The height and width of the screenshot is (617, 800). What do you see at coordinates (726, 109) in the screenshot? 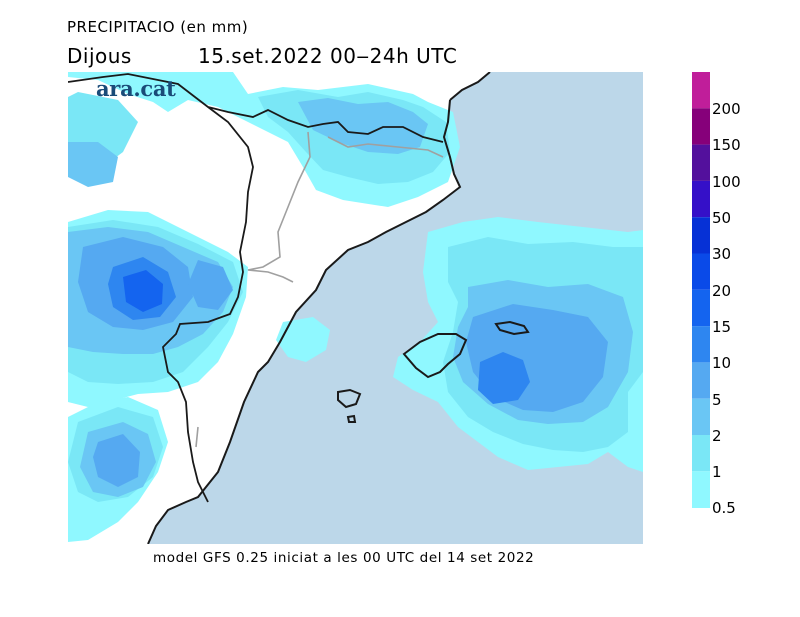
I see `legend-label-200: 200` at bounding box center [726, 109].